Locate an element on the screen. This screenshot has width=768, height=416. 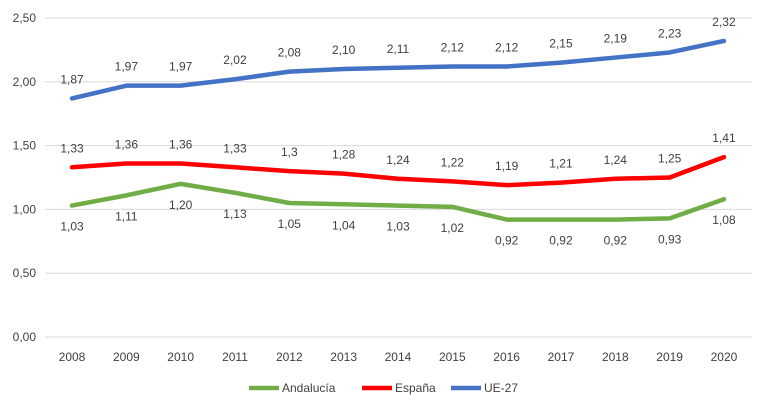
data-label: 1,22 is located at coordinates (453, 162).